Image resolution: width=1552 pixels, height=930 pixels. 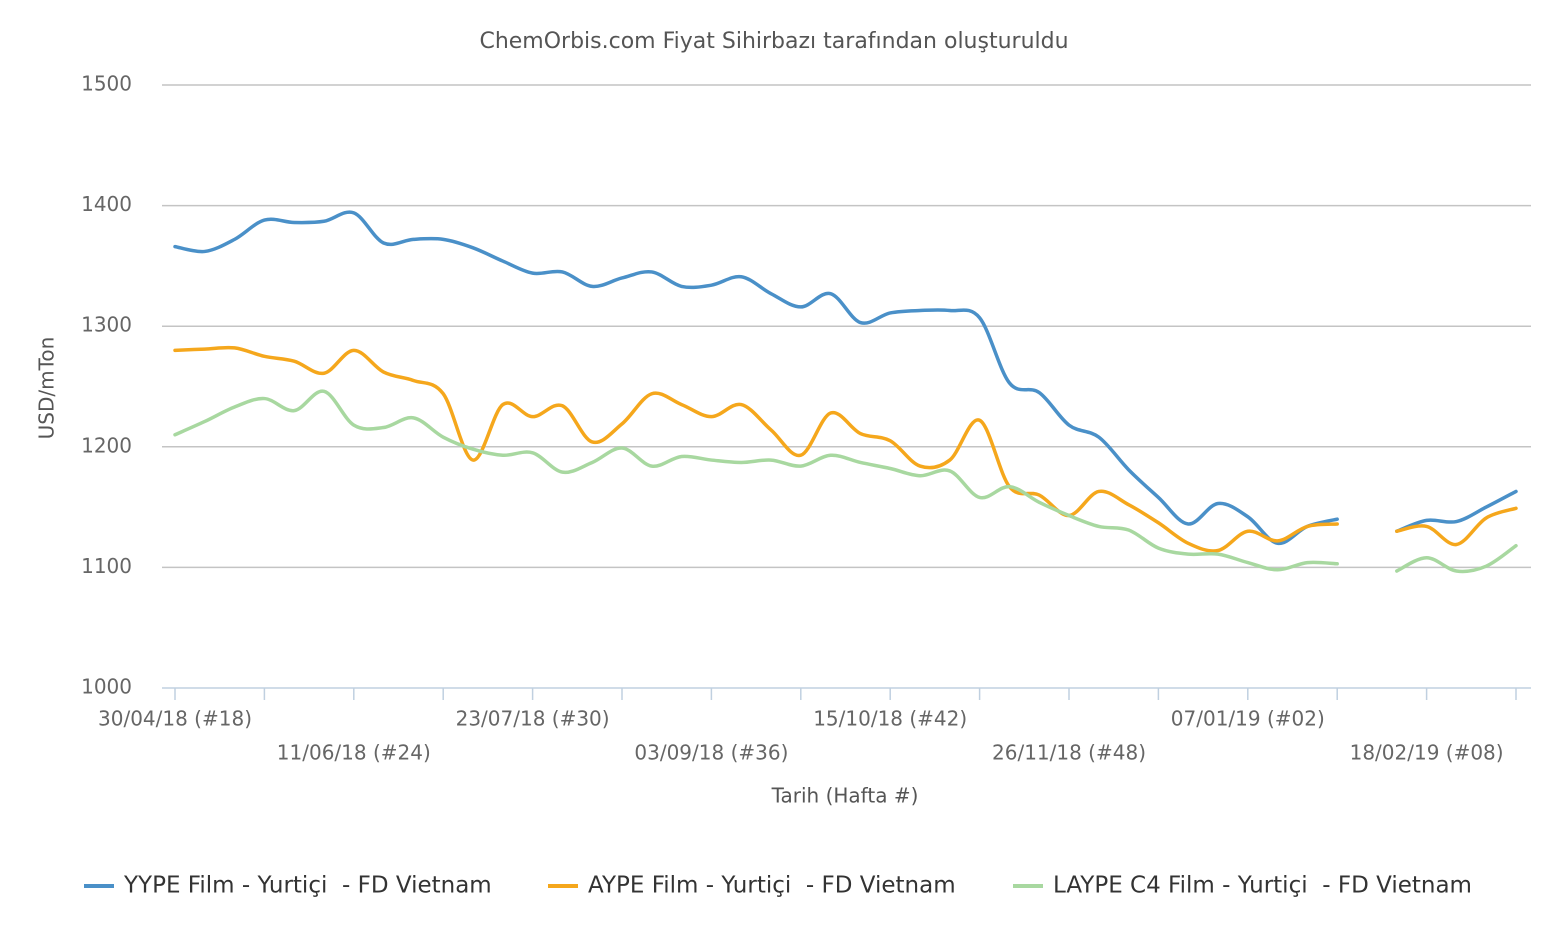 What do you see at coordinates (1262, 886) in the screenshot?
I see `legend-label: LAYPE C4 Film - Yurtiçi - FD Vietnam` at bounding box center [1262, 886].